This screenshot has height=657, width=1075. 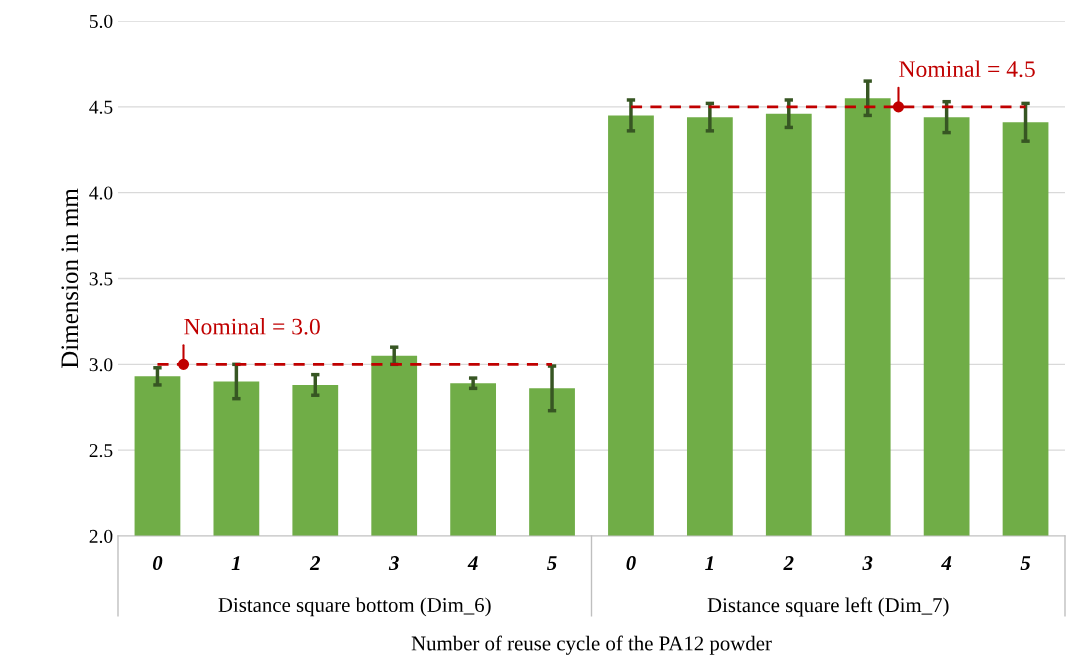 I want to click on y-tick-label: 4.0, so click(x=101, y=193).